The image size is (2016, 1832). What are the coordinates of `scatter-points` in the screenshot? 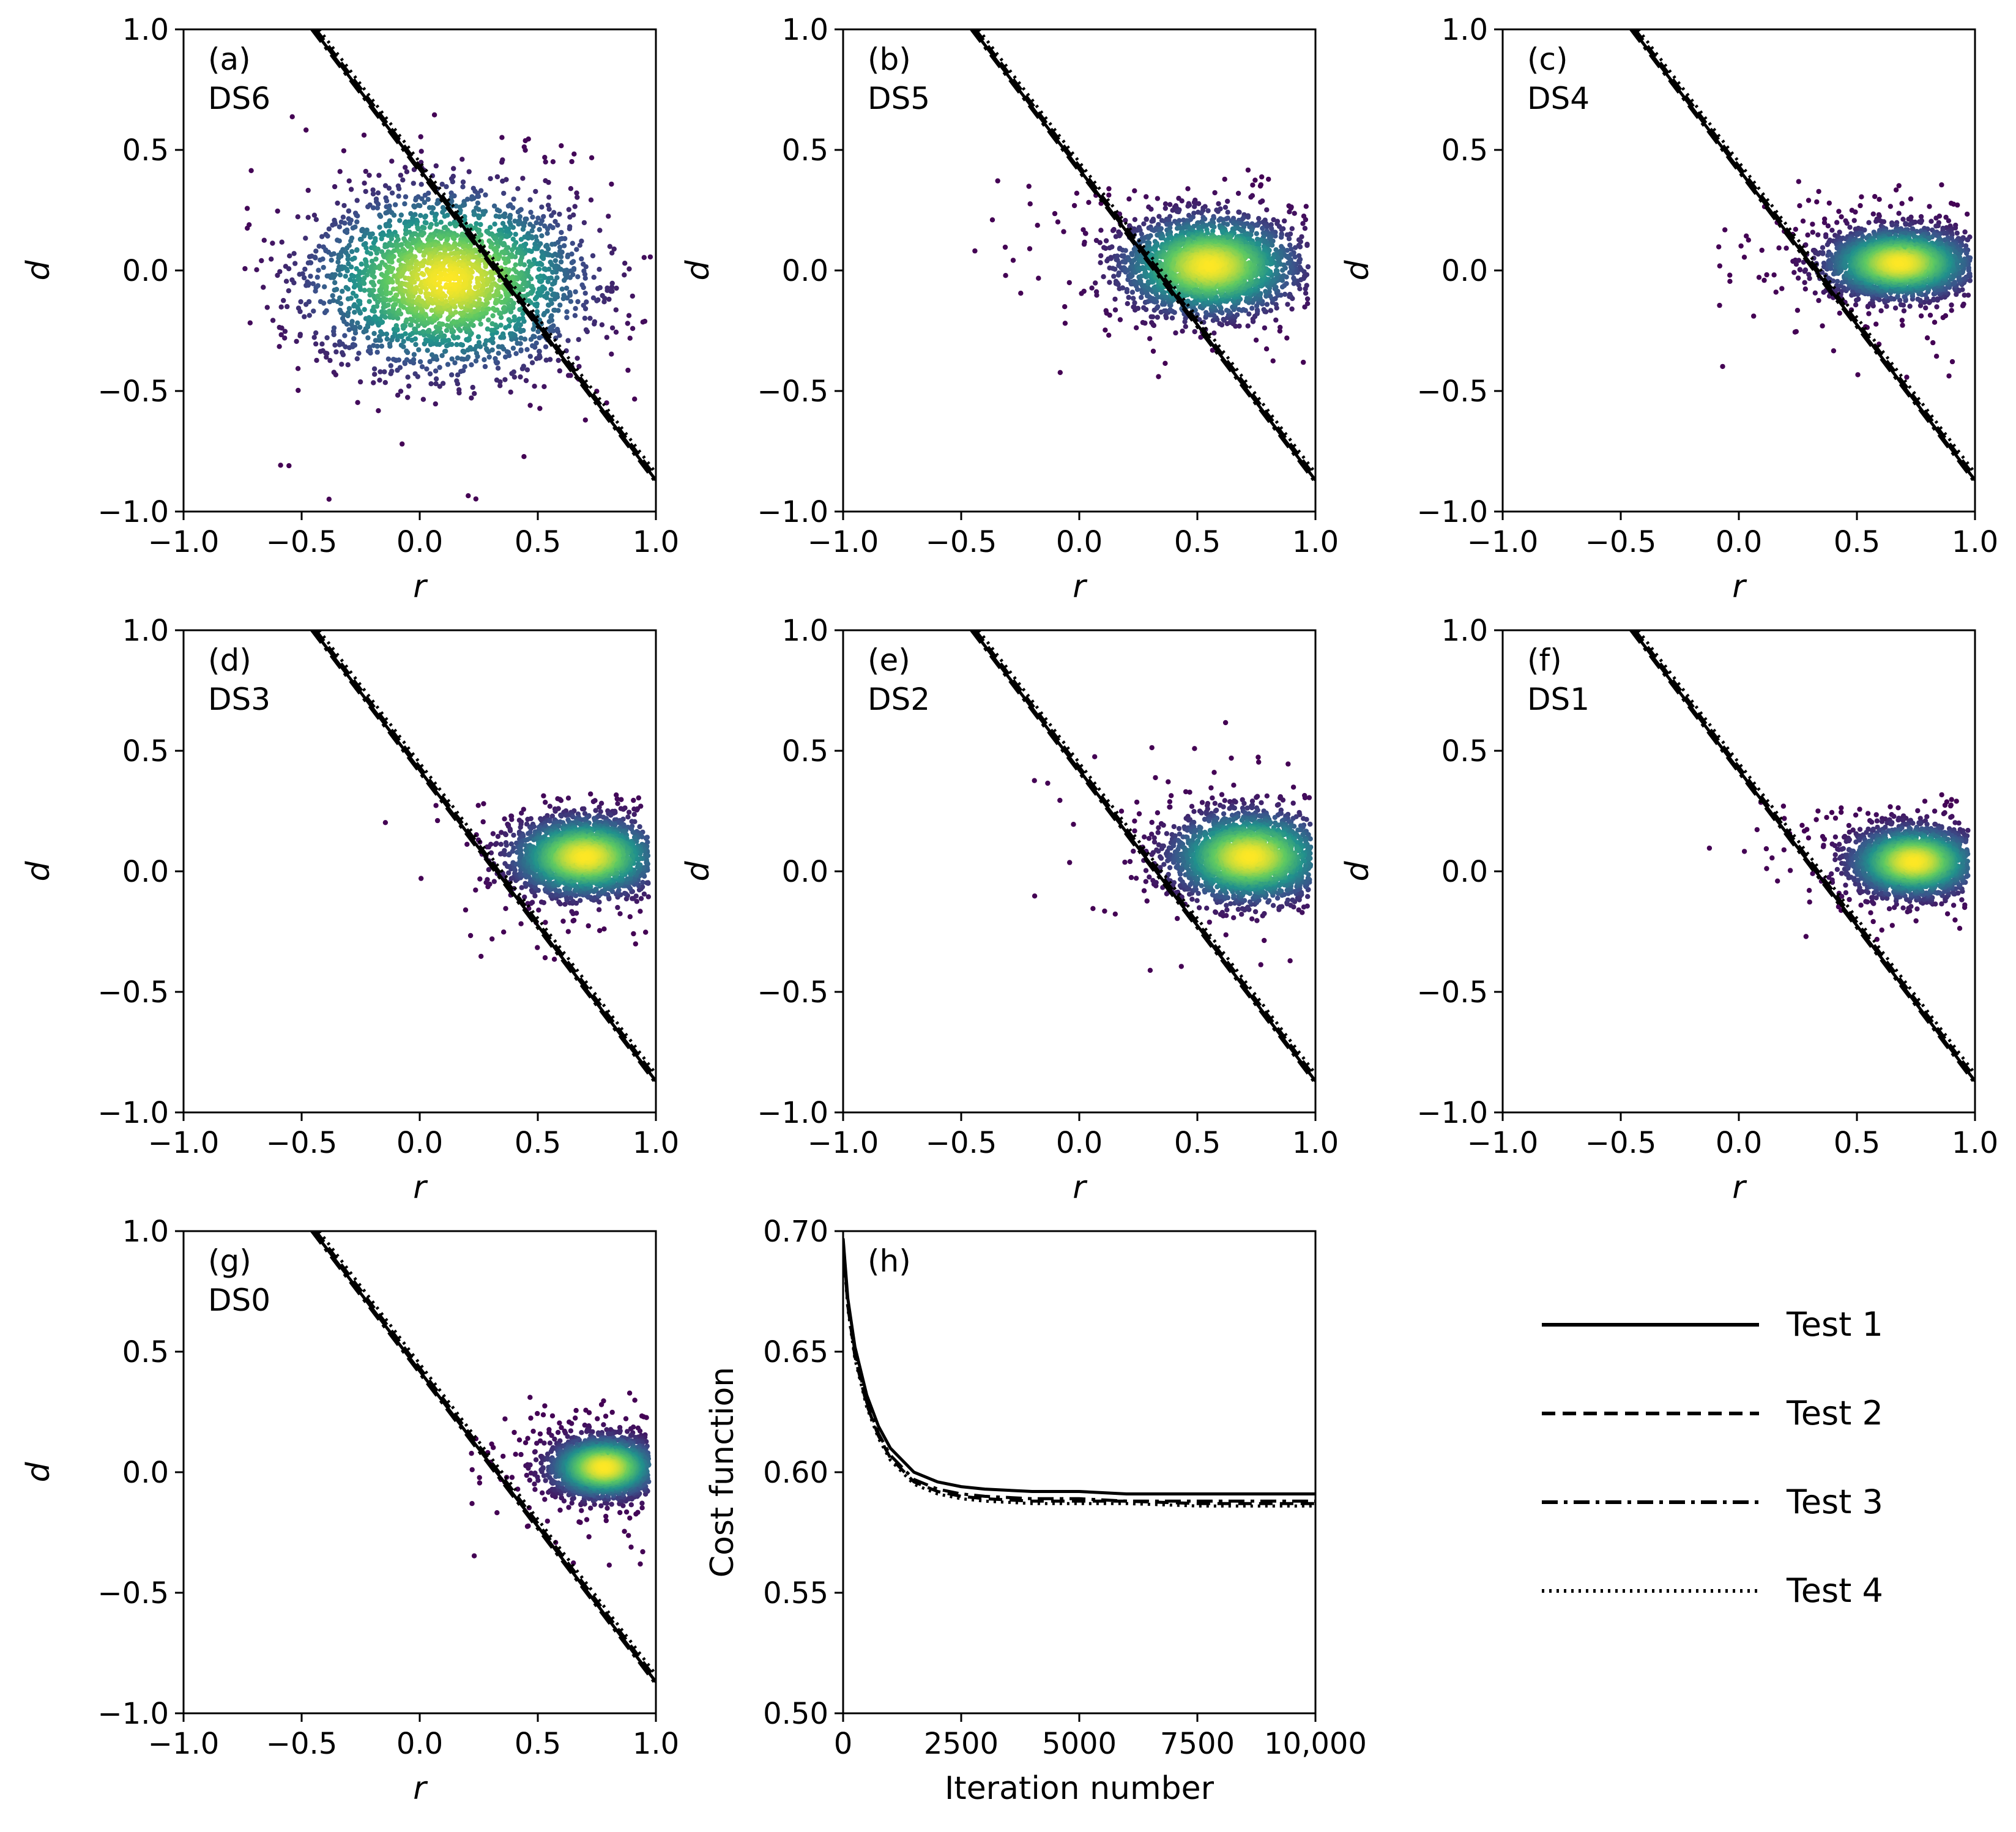 It's located at (1142, 273).